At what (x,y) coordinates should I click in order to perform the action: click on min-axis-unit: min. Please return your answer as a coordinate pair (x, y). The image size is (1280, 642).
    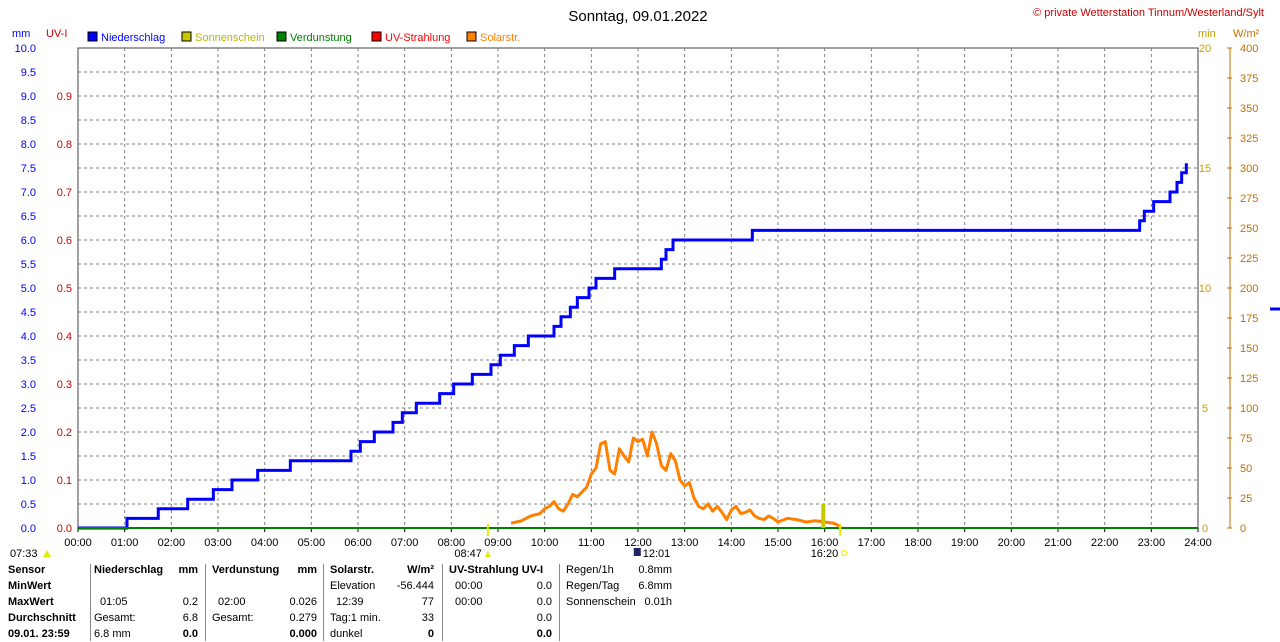
    Looking at the image, I should click on (1207, 34).